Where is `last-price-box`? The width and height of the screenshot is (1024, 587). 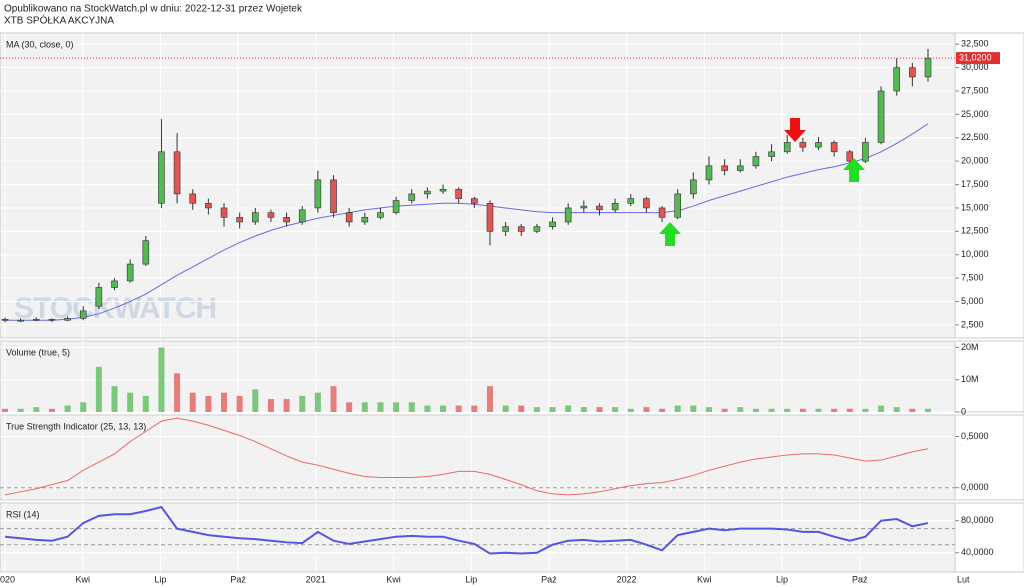 last-price-box is located at coordinates (978, 58).